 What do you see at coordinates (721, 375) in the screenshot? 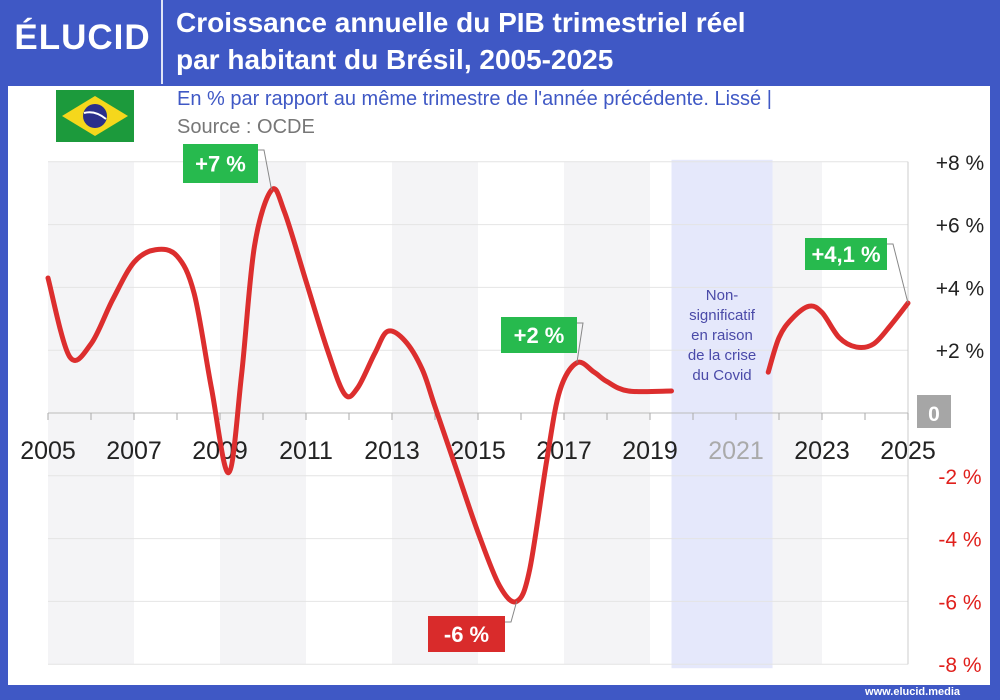
I see `covid-note: du Covid` at bounding box center [721, 375].